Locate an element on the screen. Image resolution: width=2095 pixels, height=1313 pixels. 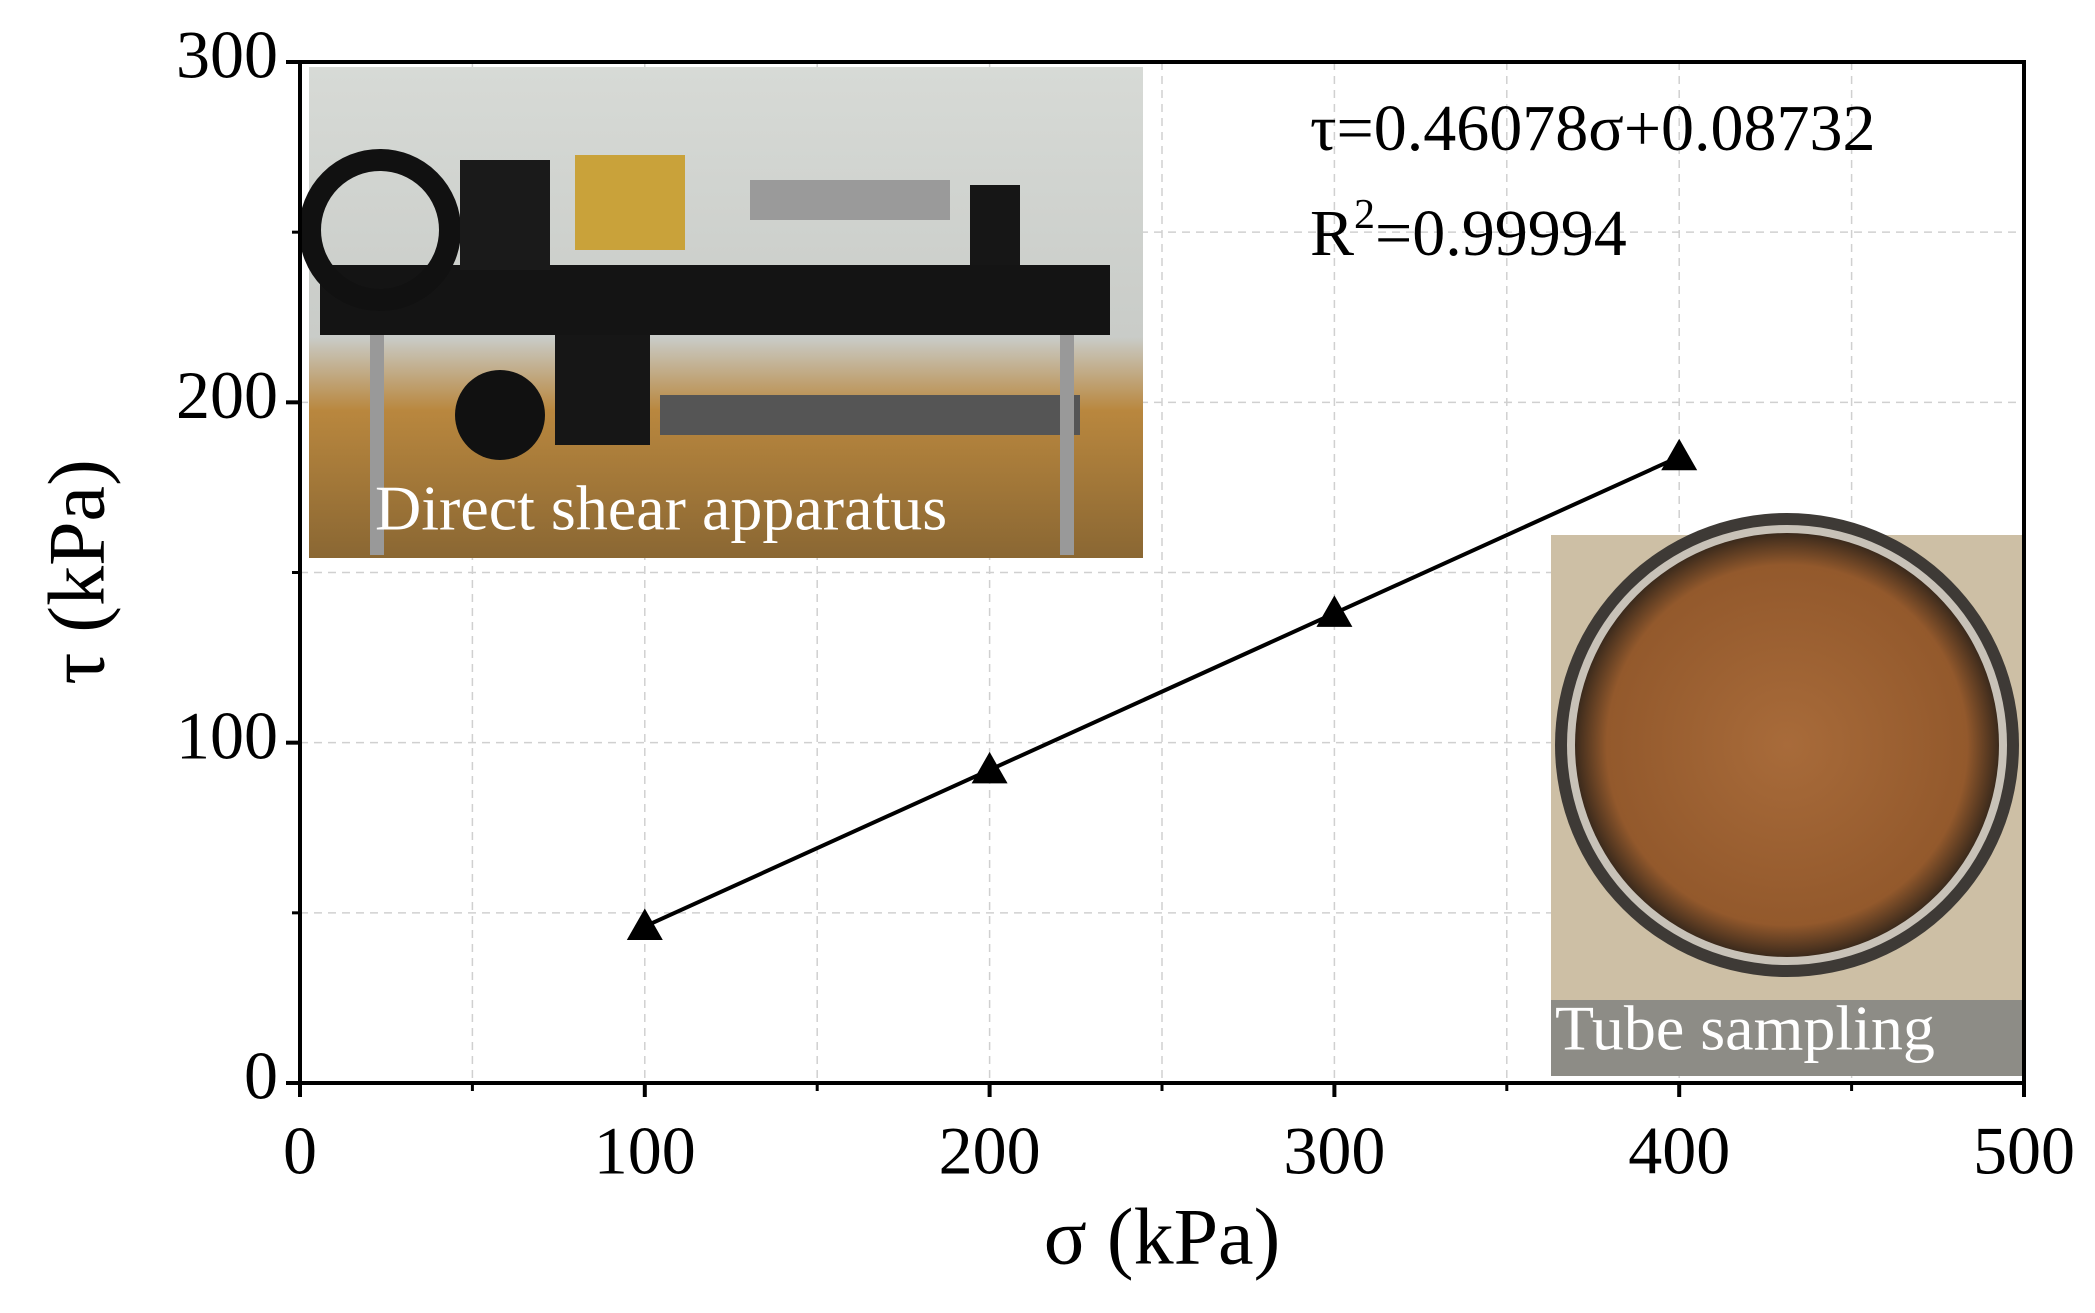
y-tick-label: 0 is located at coordinates (261, 1076).